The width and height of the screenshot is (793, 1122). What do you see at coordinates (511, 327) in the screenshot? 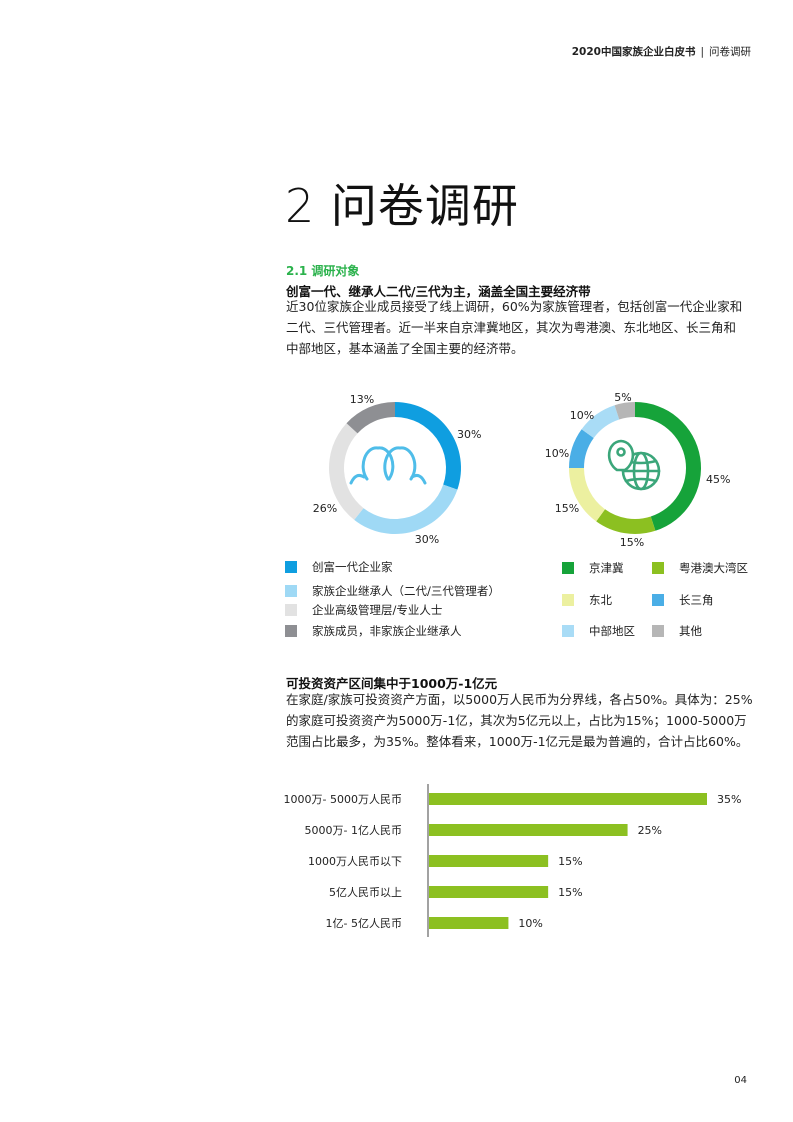
I see `para-line: 二代、三代管理者。近一半来自京津冀地区，其次为粤港澳、东北地区、长三角和` at bounding box center [511, 327].